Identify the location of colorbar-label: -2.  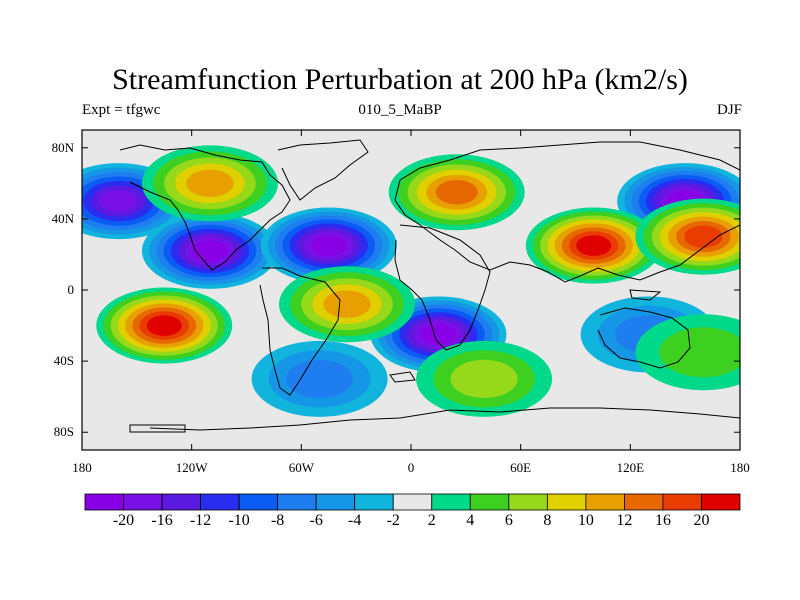
(393, 520).